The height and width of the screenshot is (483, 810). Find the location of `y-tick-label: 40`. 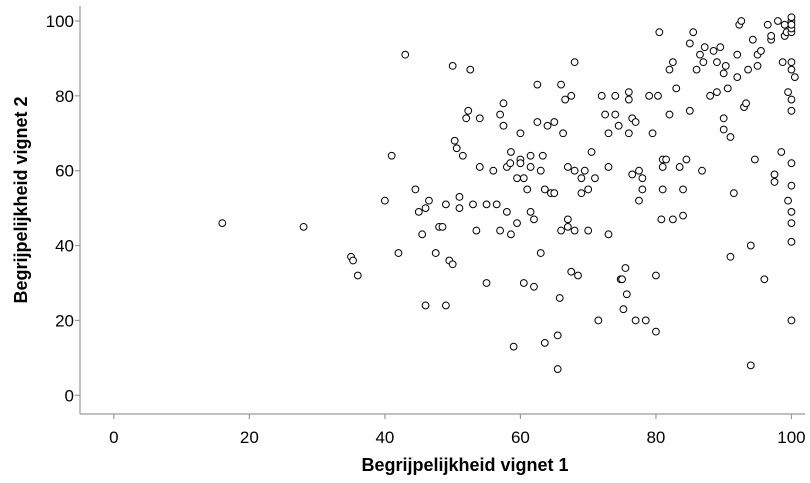

y-tick-label: 40 is located at coordinates (64, 246).